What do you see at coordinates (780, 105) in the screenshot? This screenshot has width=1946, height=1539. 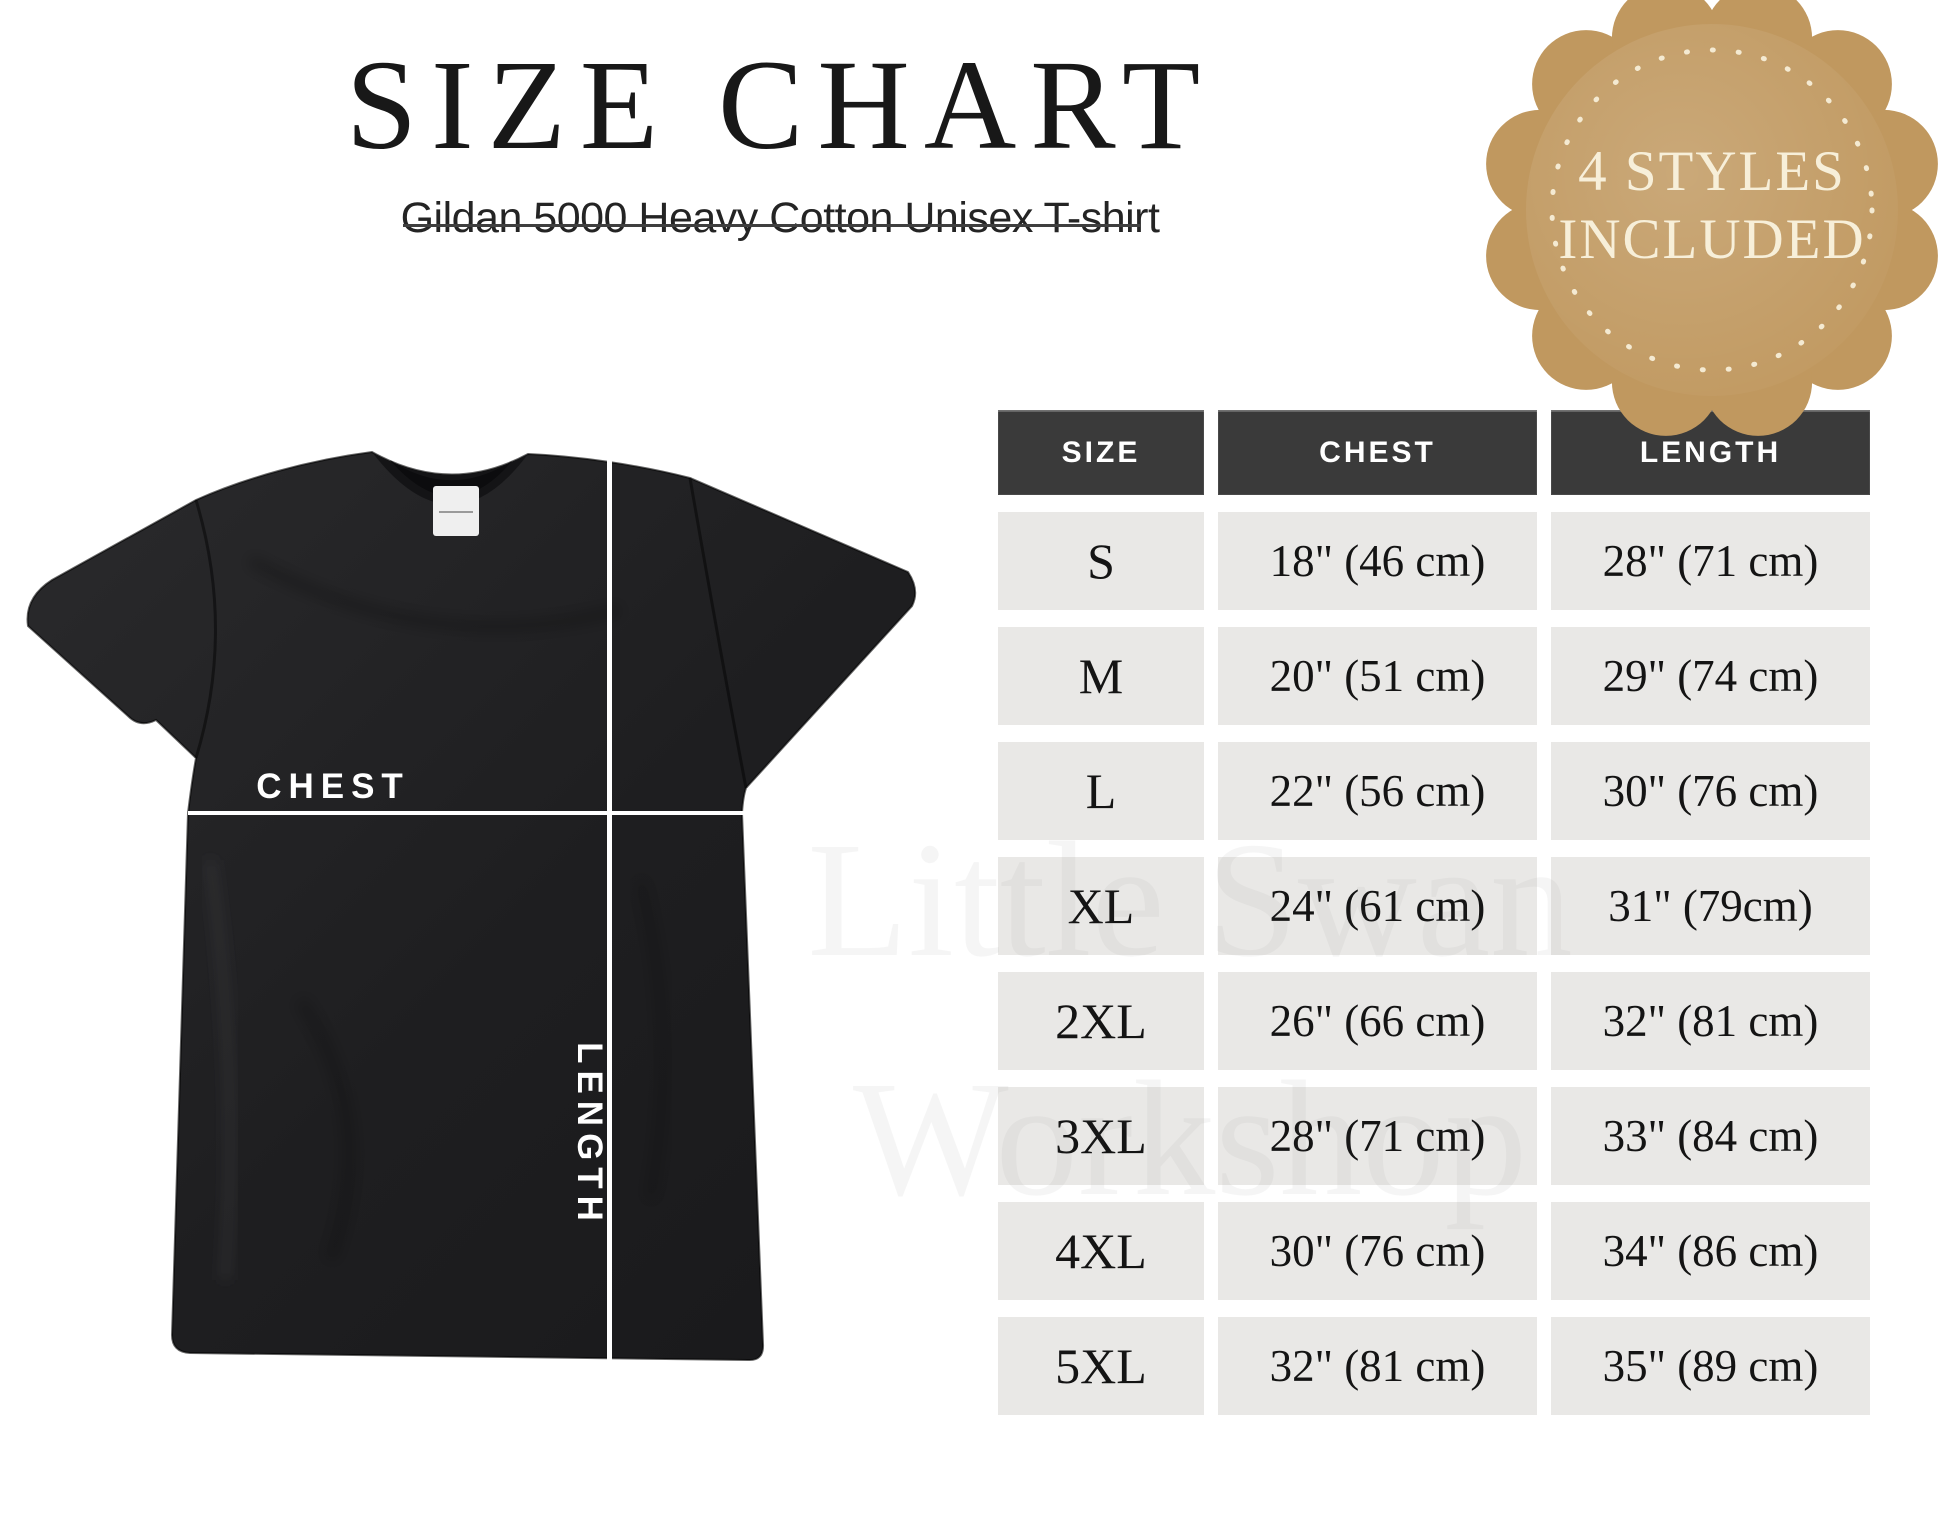 I see `page-title: SIZE CHART` at bounding box center [780, 105].